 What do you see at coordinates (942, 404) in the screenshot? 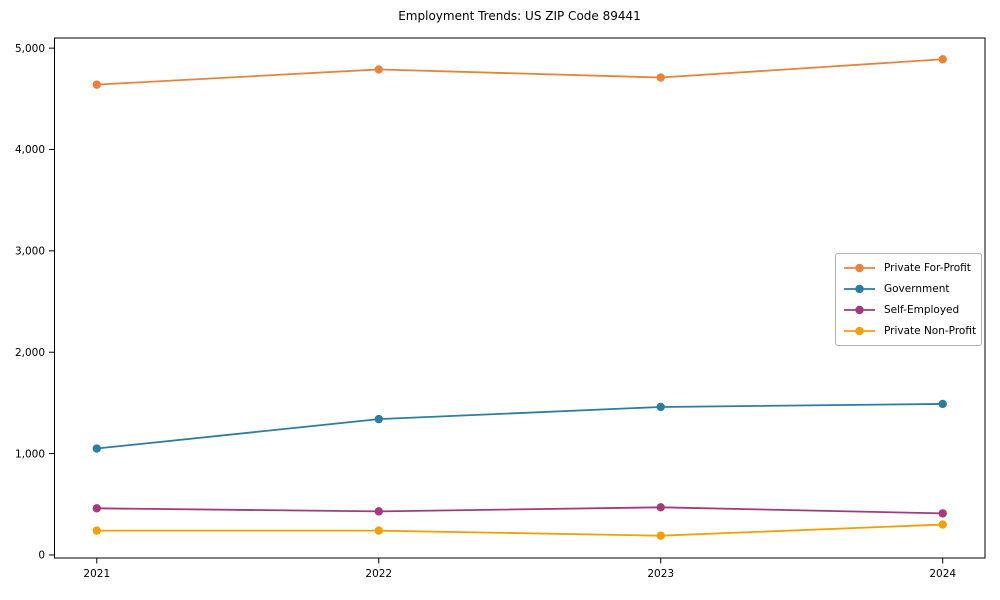
I see `data-point-government-2024` at bounding box center [942, 404].